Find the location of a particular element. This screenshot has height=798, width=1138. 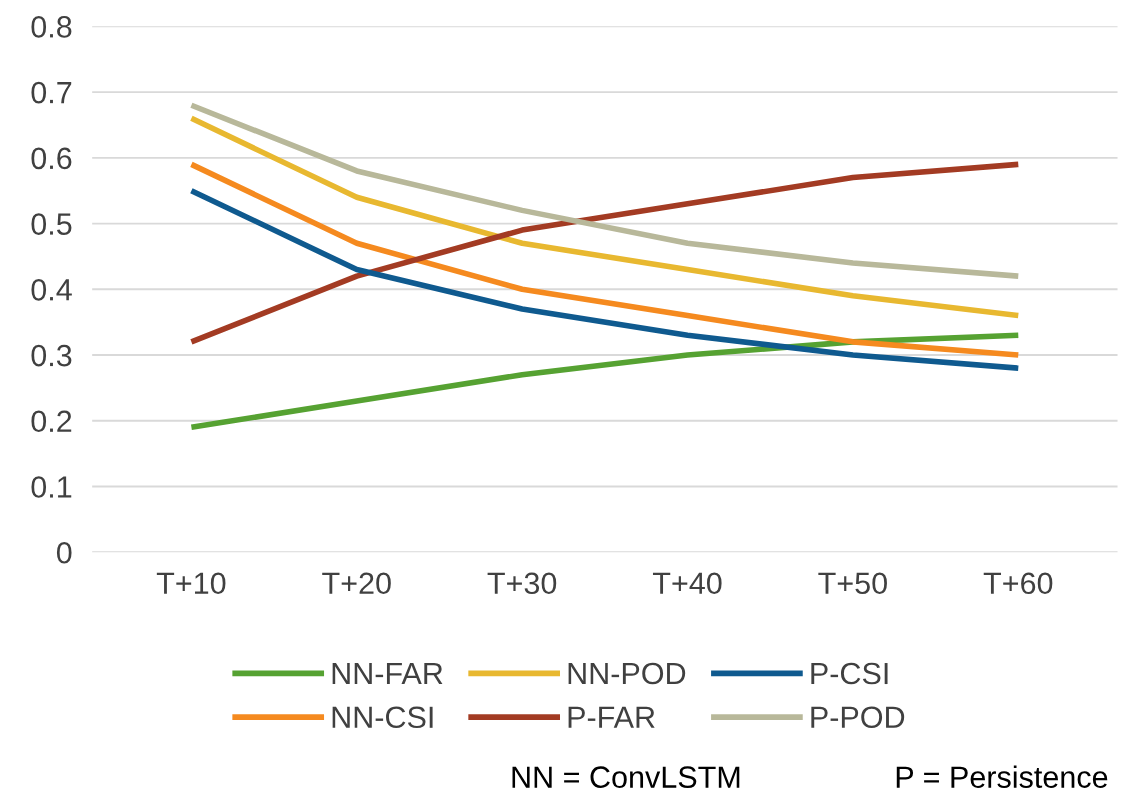

y-tick-label: 0 is located at coordinates (64, 552).